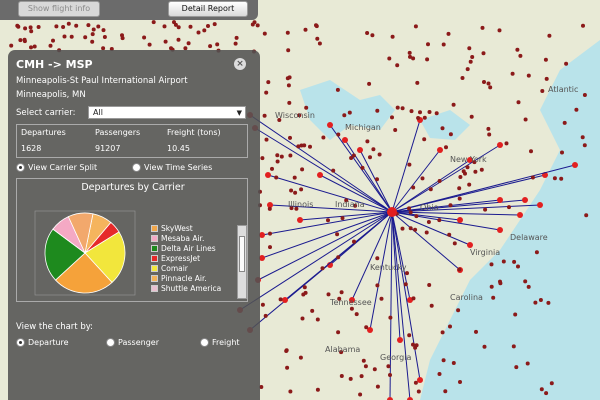 The height and width of the screenshot is (400, 600). Describe the element at coordinates (56, 167) in the screenshot. I see `view-carrier-split-radio: View Carrier Split` at that location.